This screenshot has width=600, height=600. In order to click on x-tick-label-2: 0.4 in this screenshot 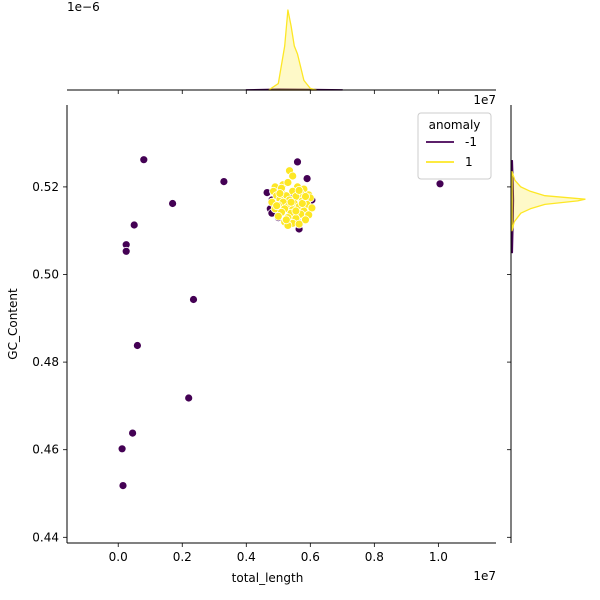, I will do `click(246, 557)`.